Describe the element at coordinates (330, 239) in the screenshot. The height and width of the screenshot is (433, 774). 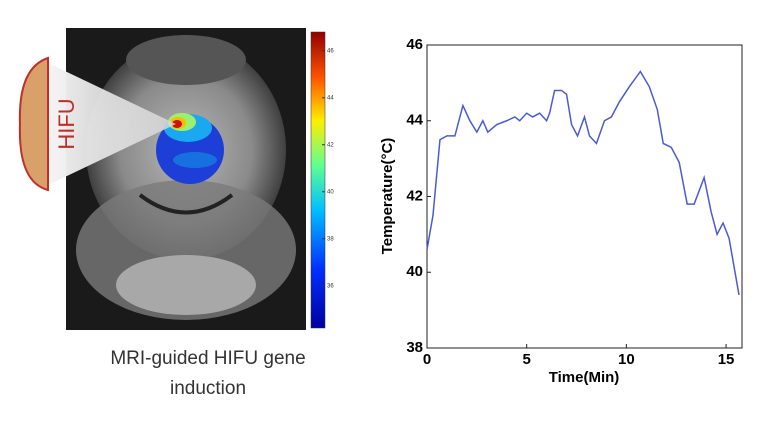
I see `colorbar-tick-label: 38` at that location.